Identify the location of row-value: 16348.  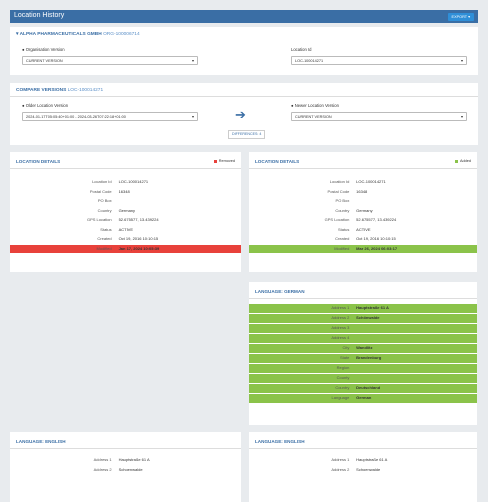
(124, 191).